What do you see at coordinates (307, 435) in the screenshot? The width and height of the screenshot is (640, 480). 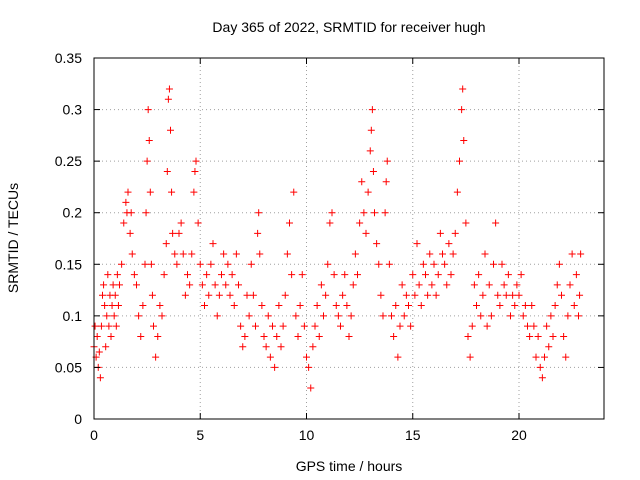 I see `x-tick-label: 10` at bounding box center [307, 435].